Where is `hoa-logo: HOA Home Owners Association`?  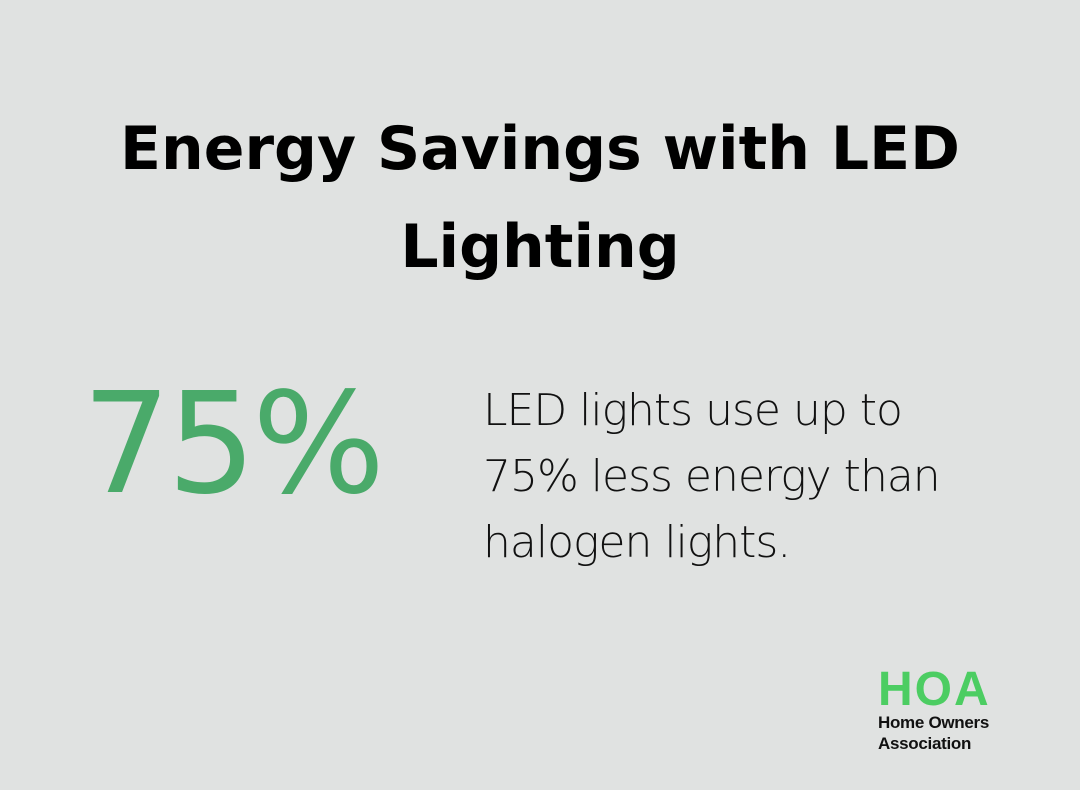
hoa-logo: HOA Home Owners Association is located at coordinates (968, 710).